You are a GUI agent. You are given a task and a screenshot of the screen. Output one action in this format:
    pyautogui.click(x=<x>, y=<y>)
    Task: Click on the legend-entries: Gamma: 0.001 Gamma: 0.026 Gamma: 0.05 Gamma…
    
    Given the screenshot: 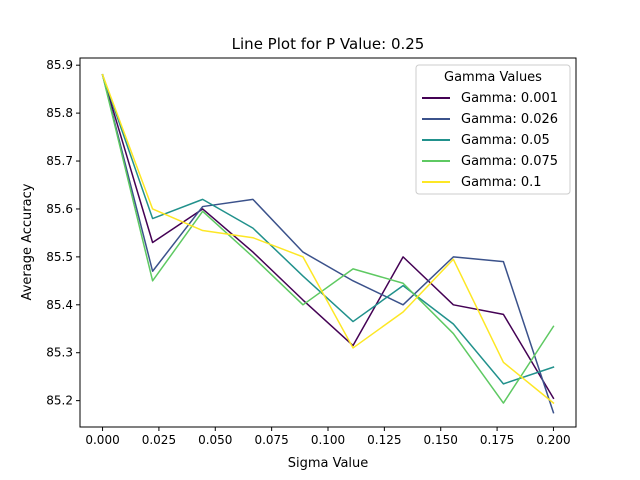 What is the action you would take?
    pyautogui.click(x=490, y=140)
    